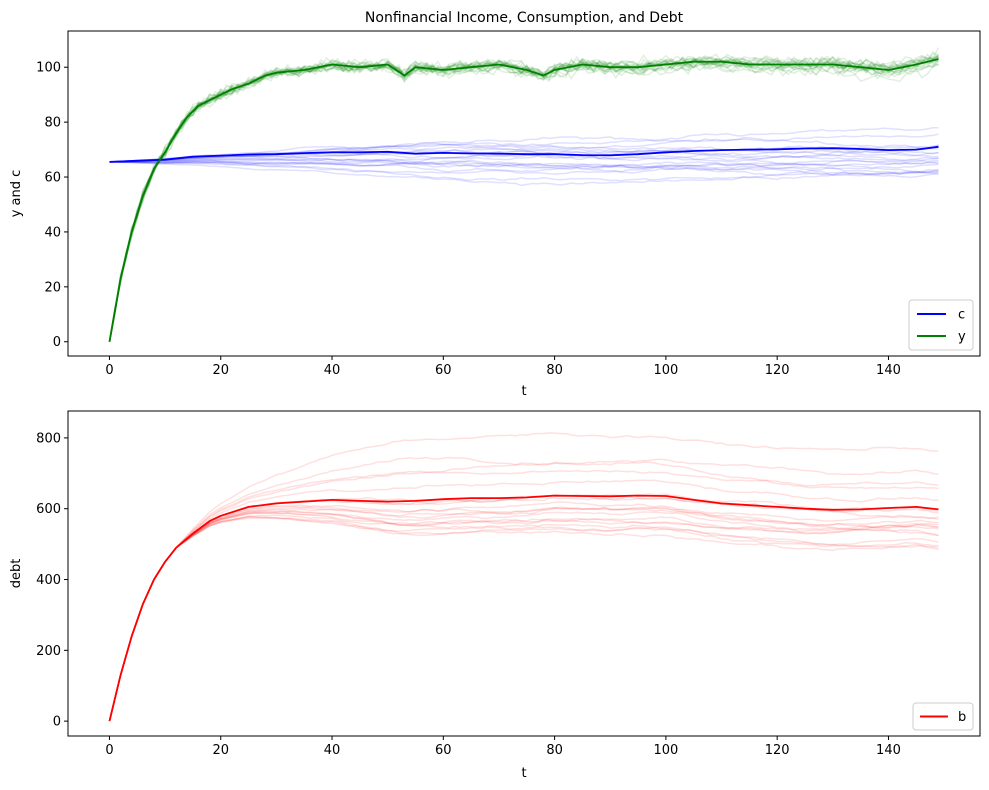  Describe the element at coordinates (48, 68) in the screenshot. I see `y-tick-label: 100` at that location.